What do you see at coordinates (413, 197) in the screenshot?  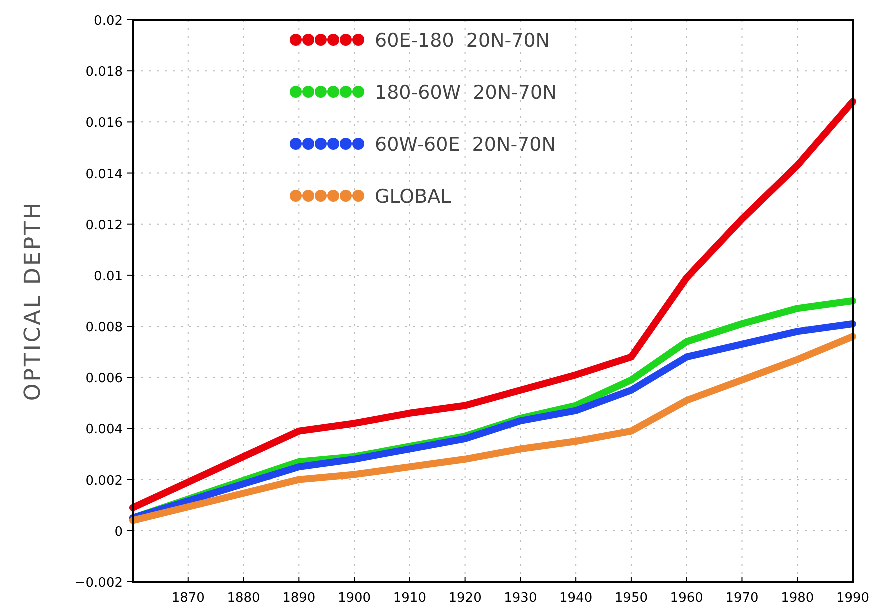 I see `legend-label: GLOBAL` at bounding box center [413, 197].